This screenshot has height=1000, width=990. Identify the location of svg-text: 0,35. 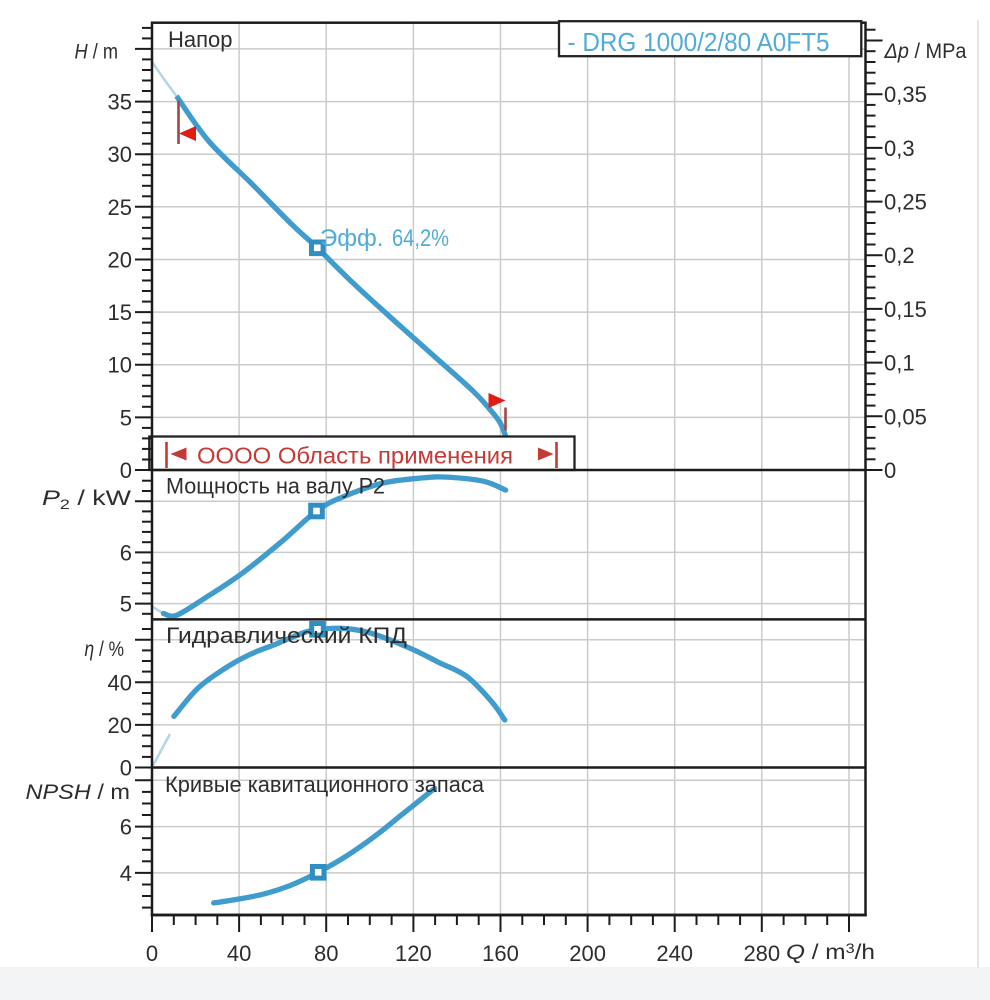
(905, 94).